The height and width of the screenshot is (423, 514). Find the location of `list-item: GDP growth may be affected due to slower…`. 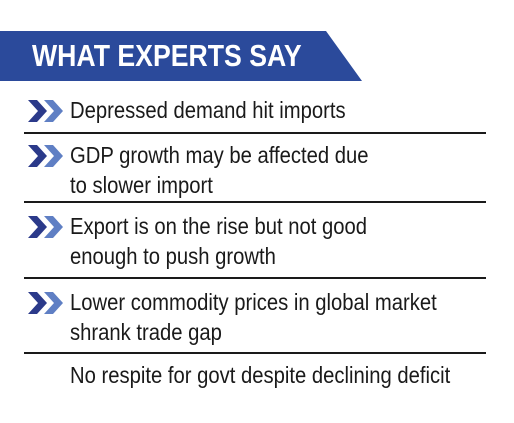

list-item: GDP growth may be affected due to slower… is located at coordinates (255, 168).